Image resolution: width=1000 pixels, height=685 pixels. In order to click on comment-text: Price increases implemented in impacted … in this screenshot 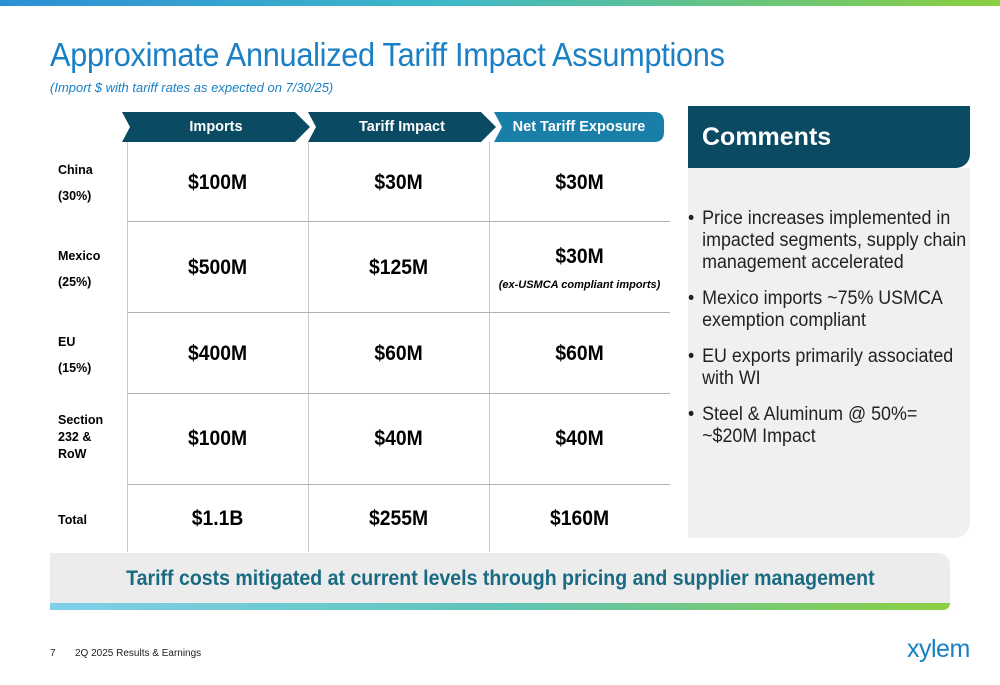, I will do `click(834, 240)`.